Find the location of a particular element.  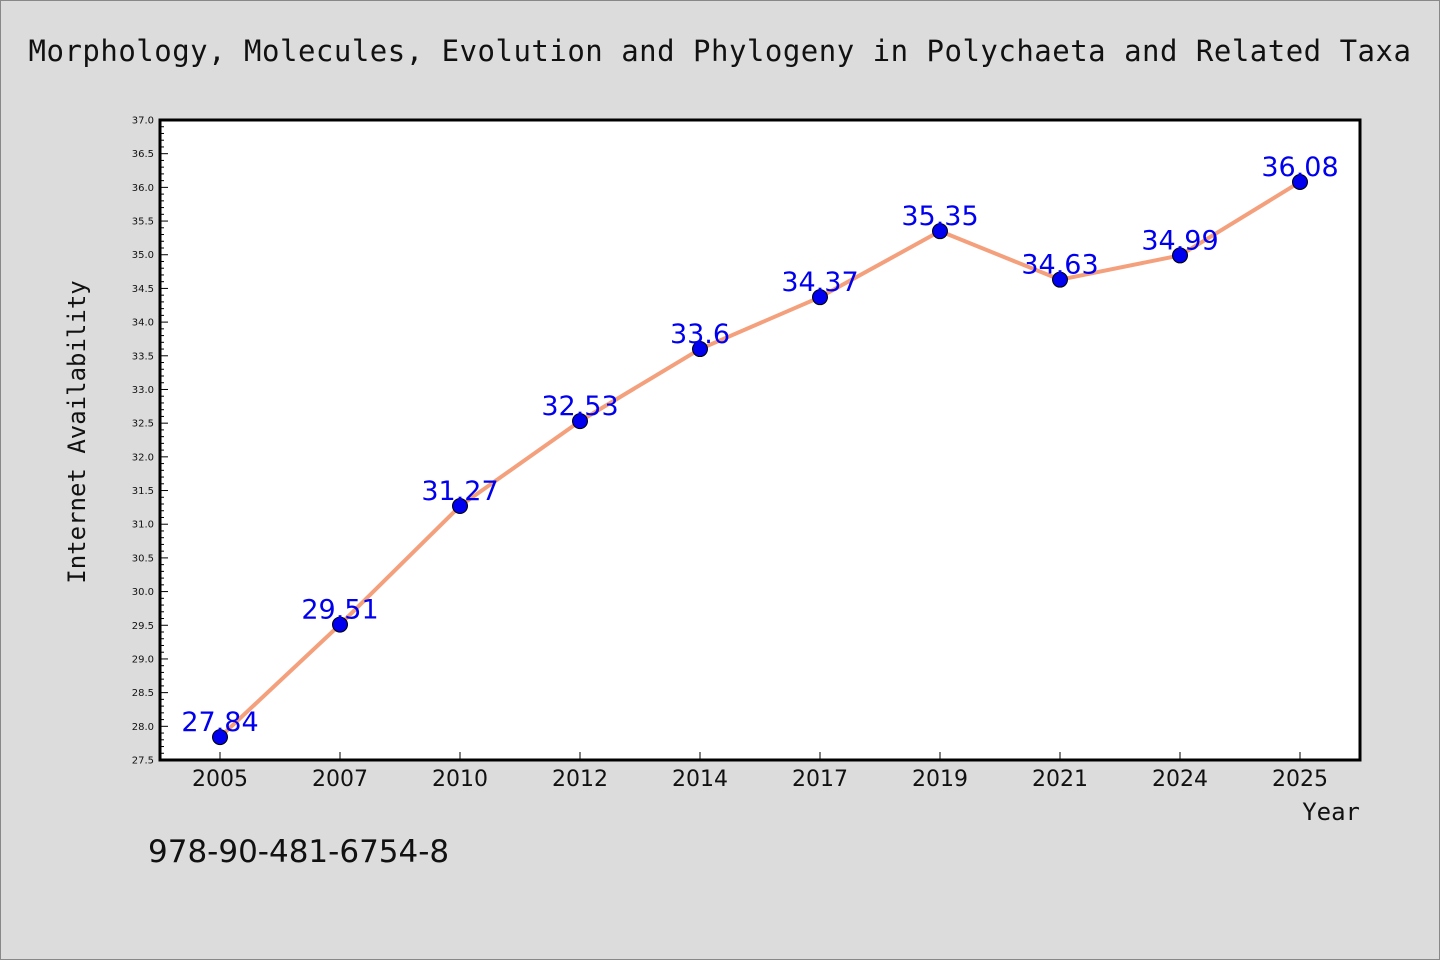

data-label: 29.51 is located at coordinates (339, 610).